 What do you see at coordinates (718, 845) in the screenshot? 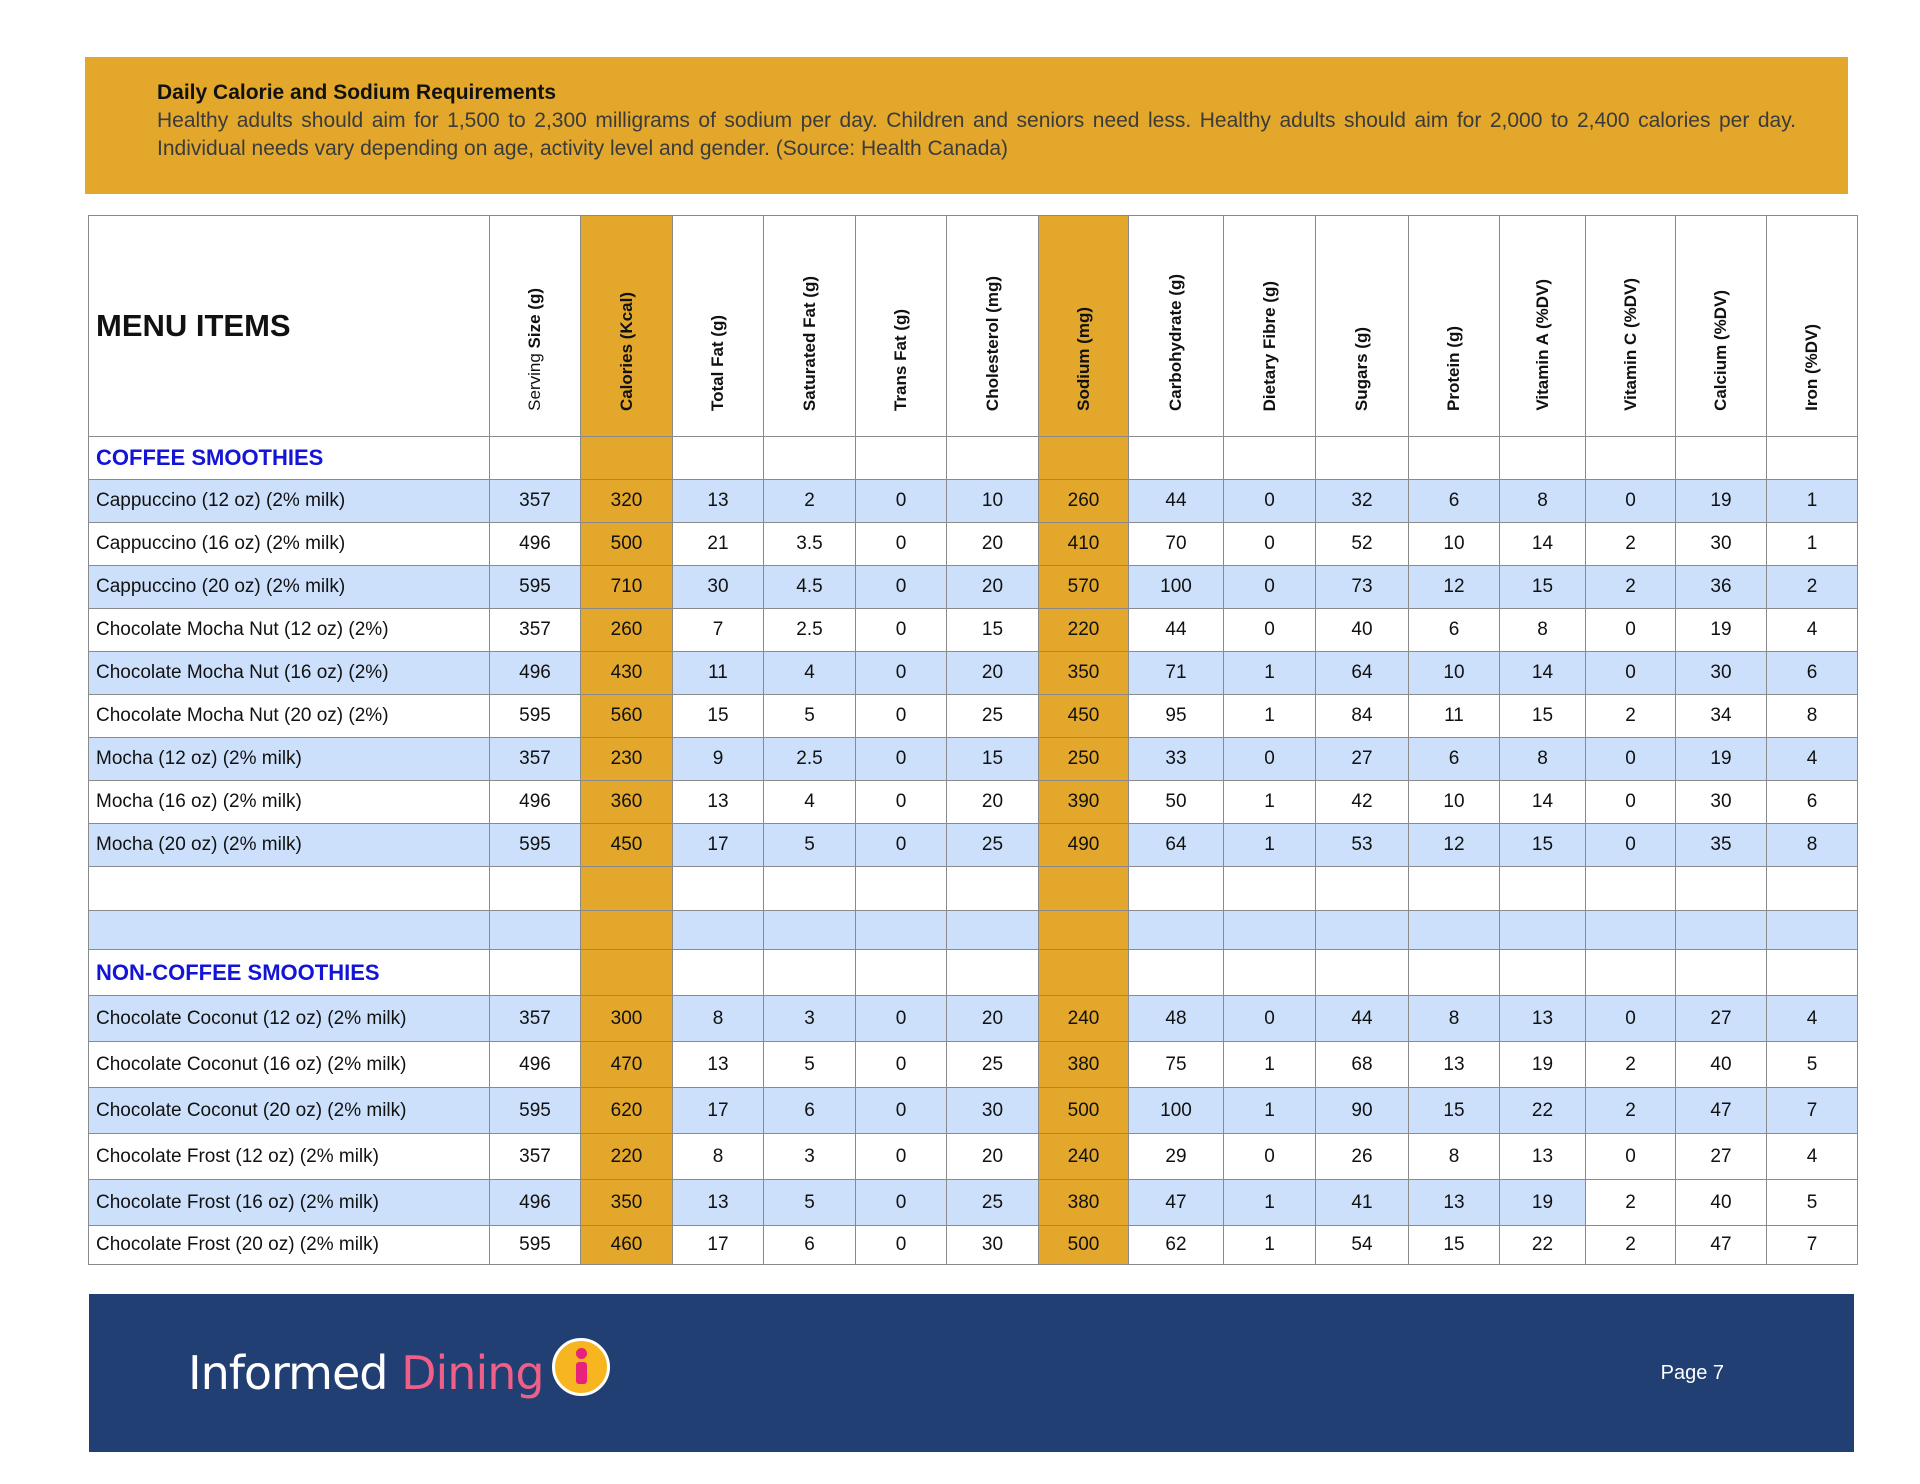
I see `value-cell: 17` at bounding box center [718, 845].